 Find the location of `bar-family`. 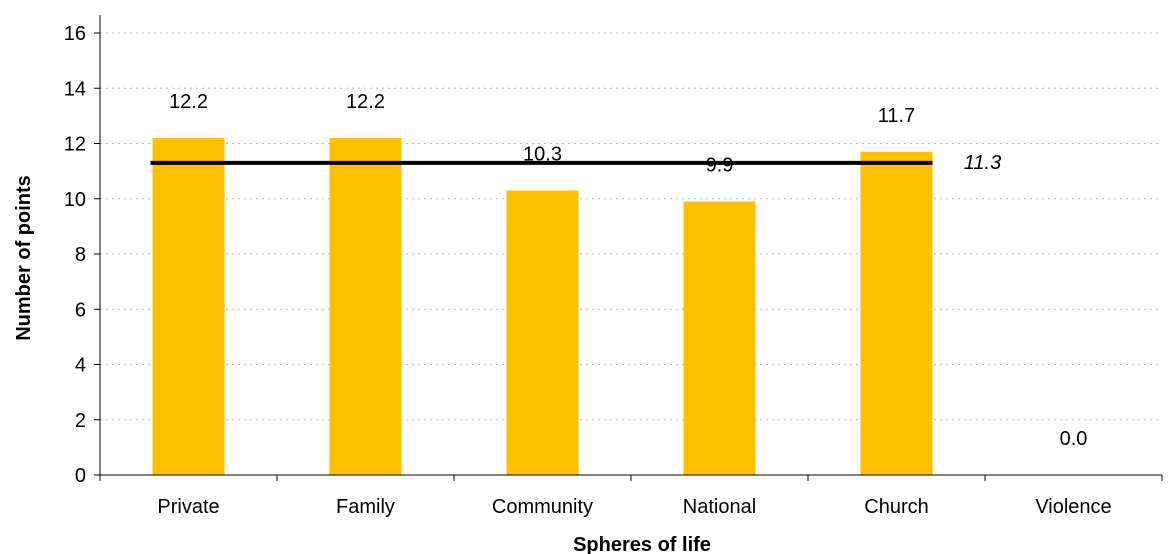

bar-family is located at coordinates (365, 306).